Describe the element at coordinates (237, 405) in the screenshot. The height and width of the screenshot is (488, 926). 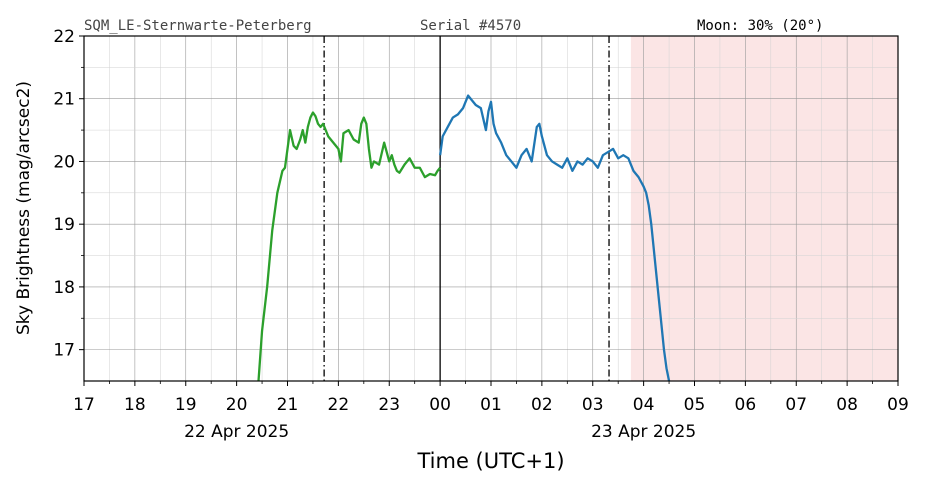
I see `x-tick-label: 20` at that location.